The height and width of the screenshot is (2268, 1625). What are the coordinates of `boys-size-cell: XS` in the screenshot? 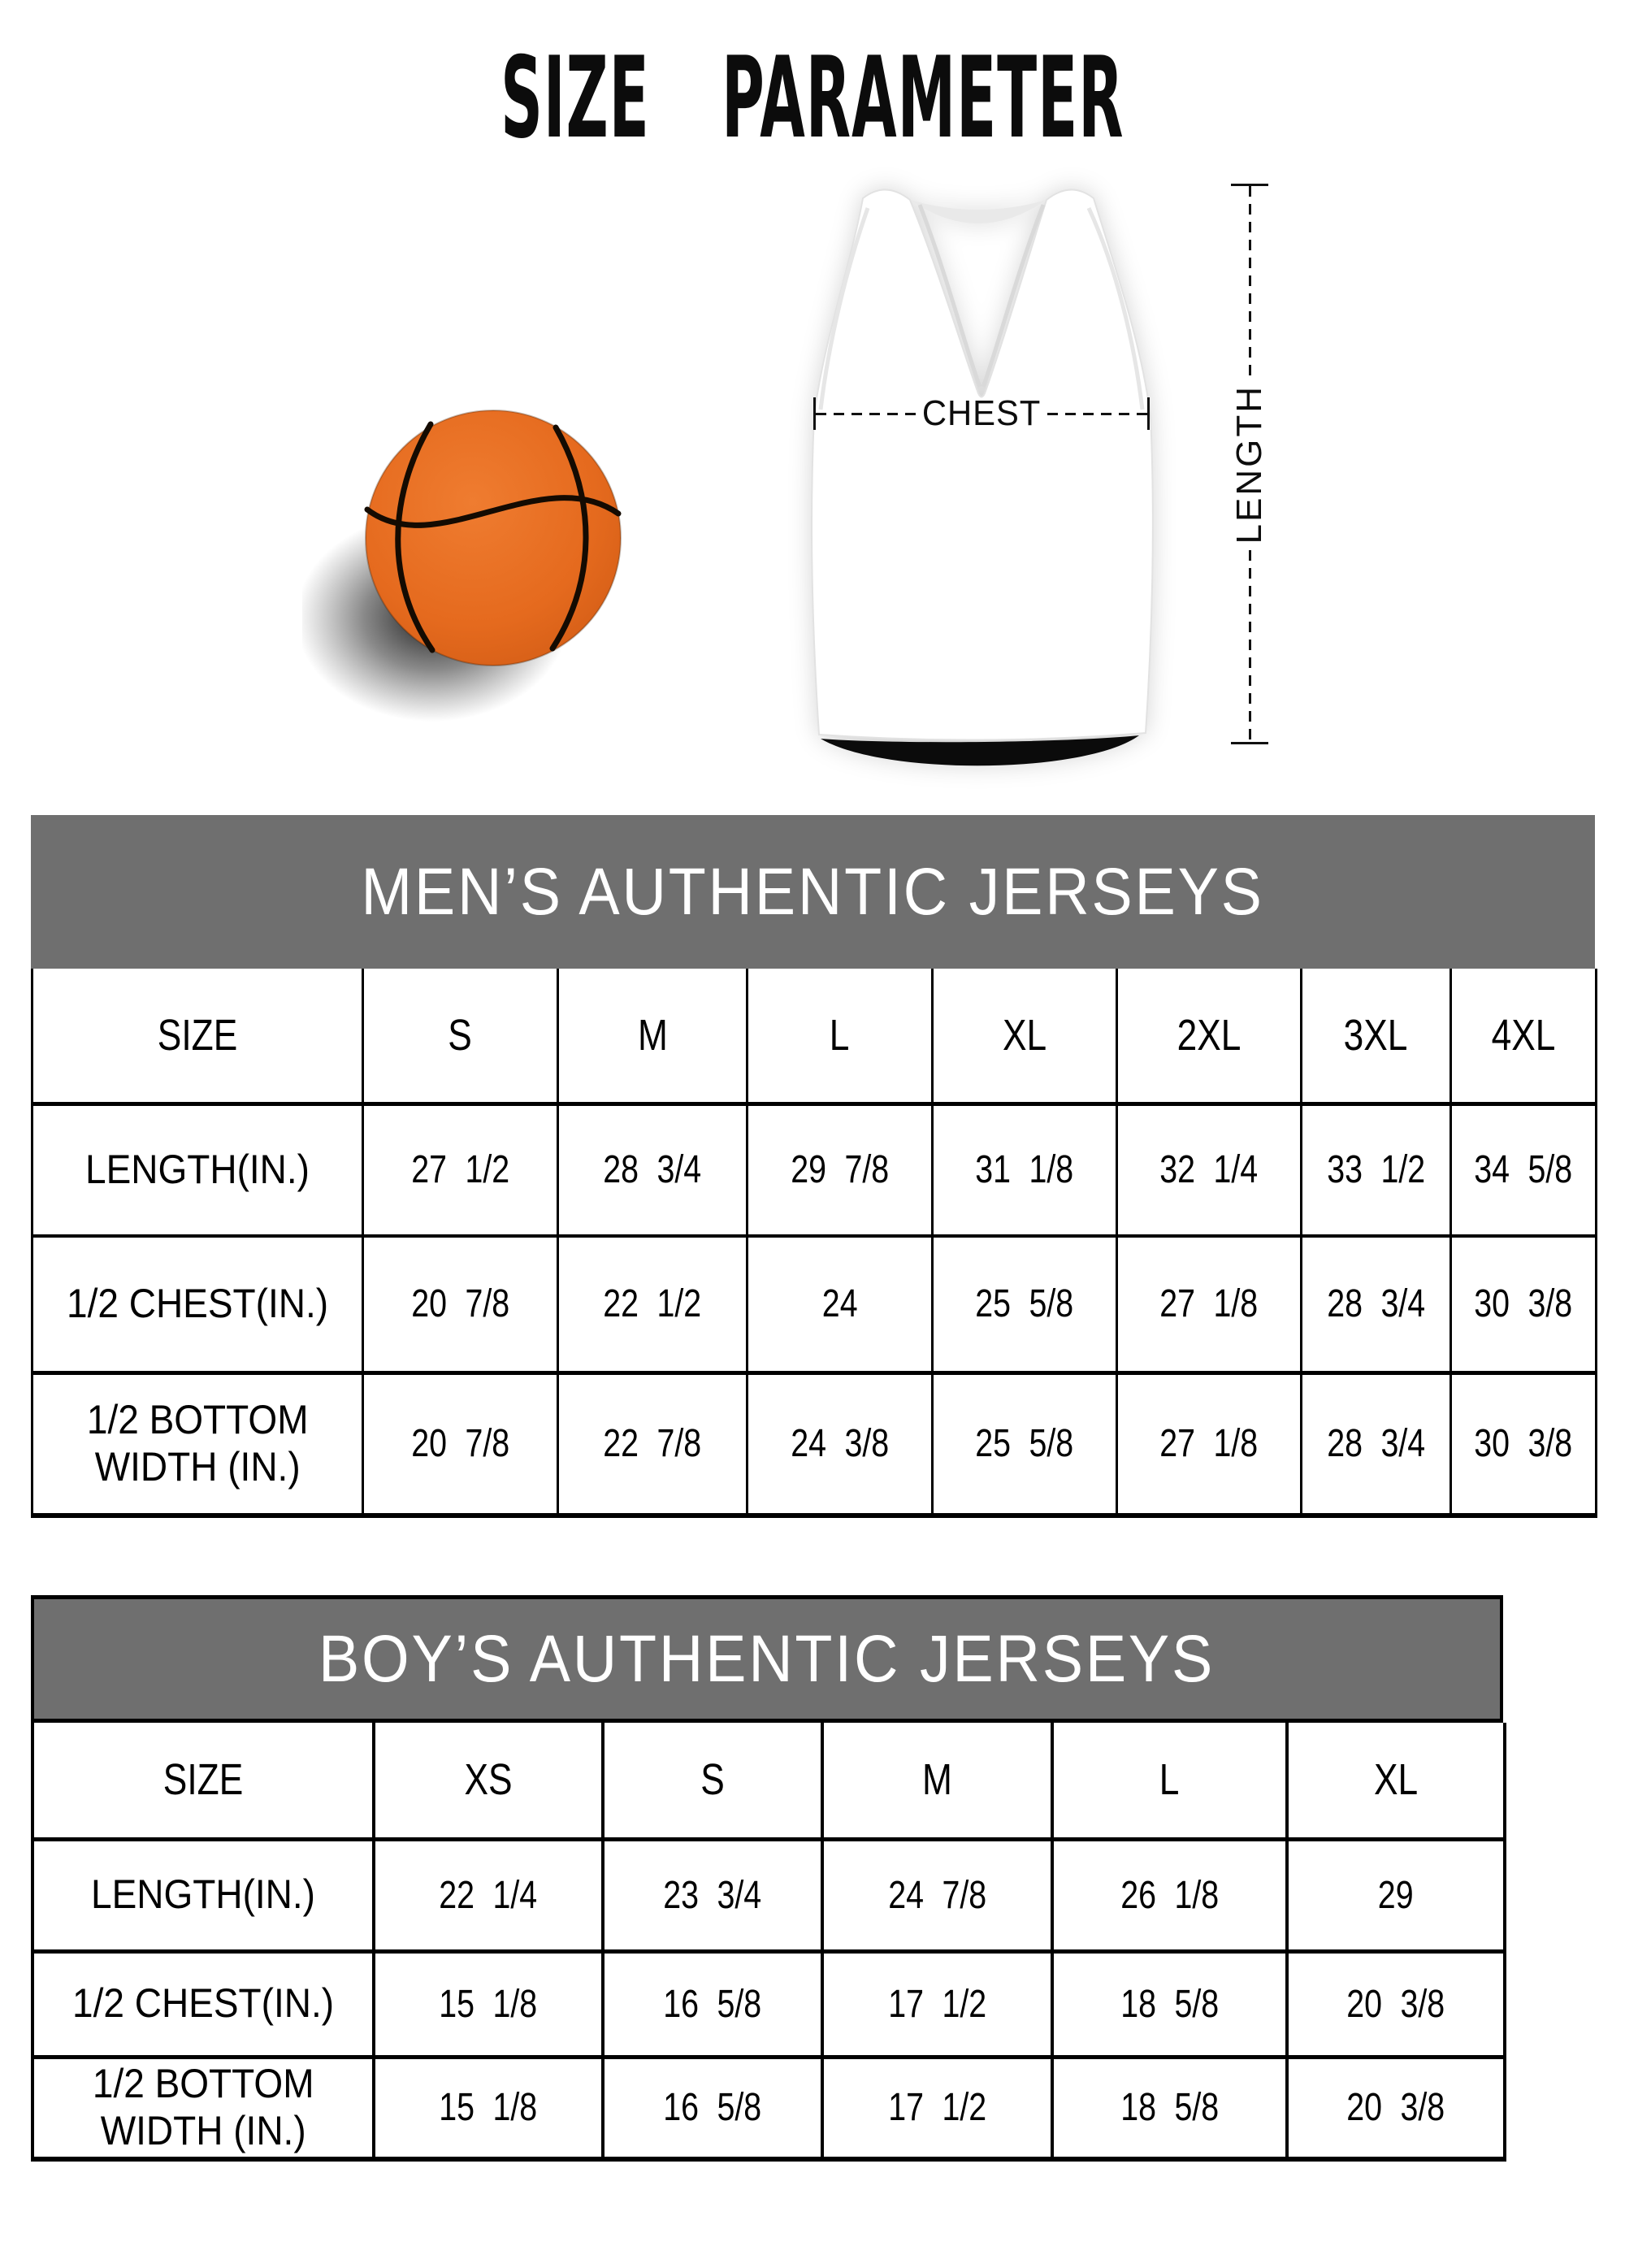 It's located at (488, 1782).